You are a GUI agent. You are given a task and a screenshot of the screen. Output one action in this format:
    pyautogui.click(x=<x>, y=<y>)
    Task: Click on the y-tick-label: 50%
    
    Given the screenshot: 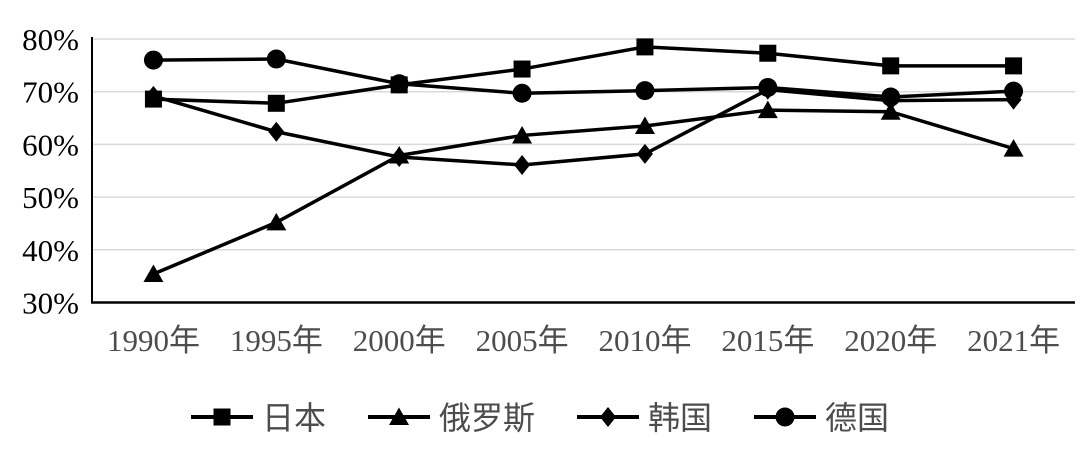 What is the action you would take?
    pyautogui.click(x=50, y=197)
    